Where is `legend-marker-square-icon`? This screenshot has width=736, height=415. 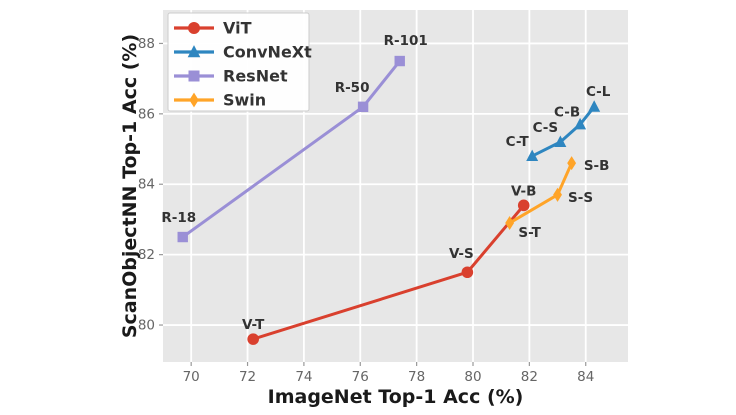 legend-marker-square-icon is located at coordinates (194, 76).